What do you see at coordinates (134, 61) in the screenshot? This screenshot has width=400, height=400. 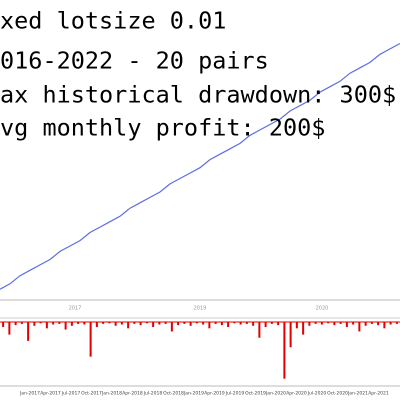 I see `overlay-line: 016-2022 - 20 pairs` at bounding box center [134, 61].